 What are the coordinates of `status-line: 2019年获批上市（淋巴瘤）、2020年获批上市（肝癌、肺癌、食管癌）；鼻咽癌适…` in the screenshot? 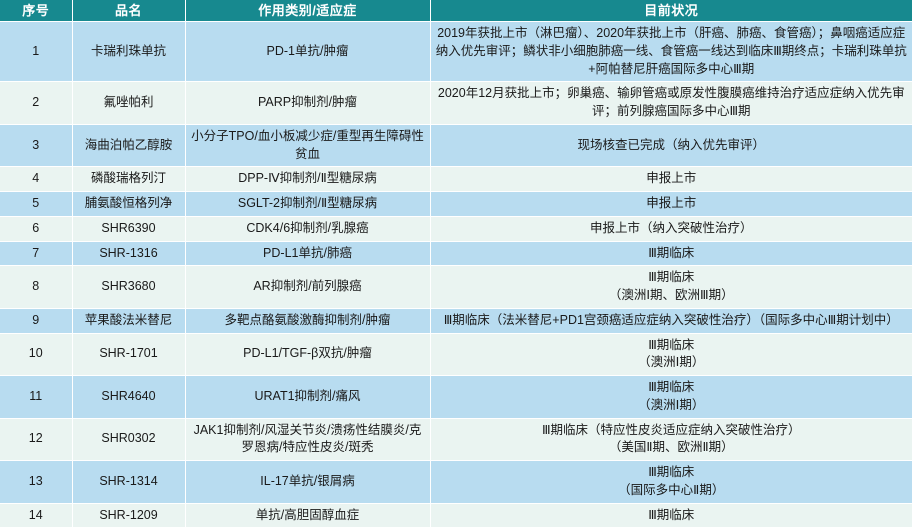 It's located at (671, 51).